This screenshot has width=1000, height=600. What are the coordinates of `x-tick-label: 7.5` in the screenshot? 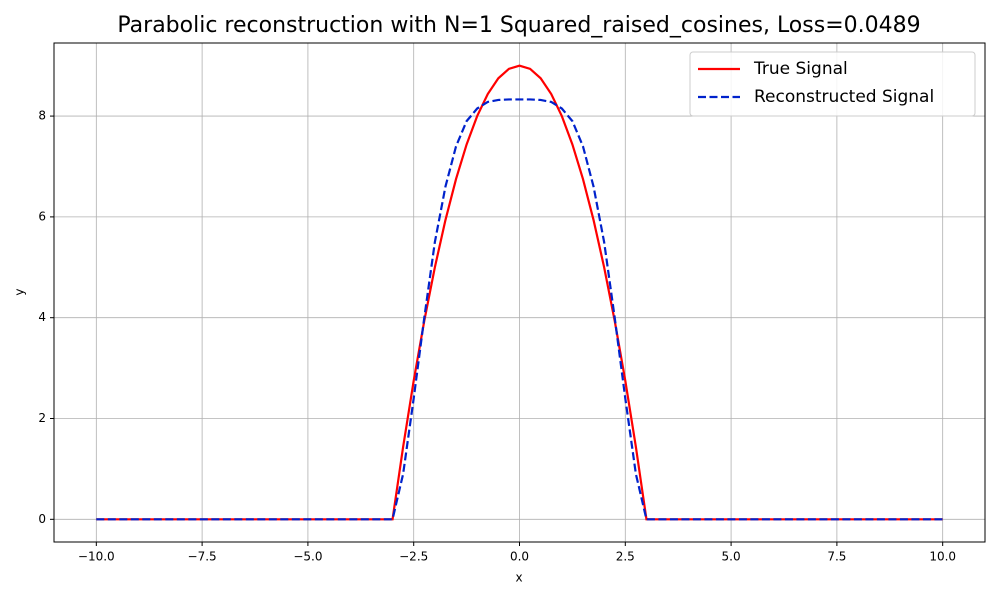 It's located at (836, 557).